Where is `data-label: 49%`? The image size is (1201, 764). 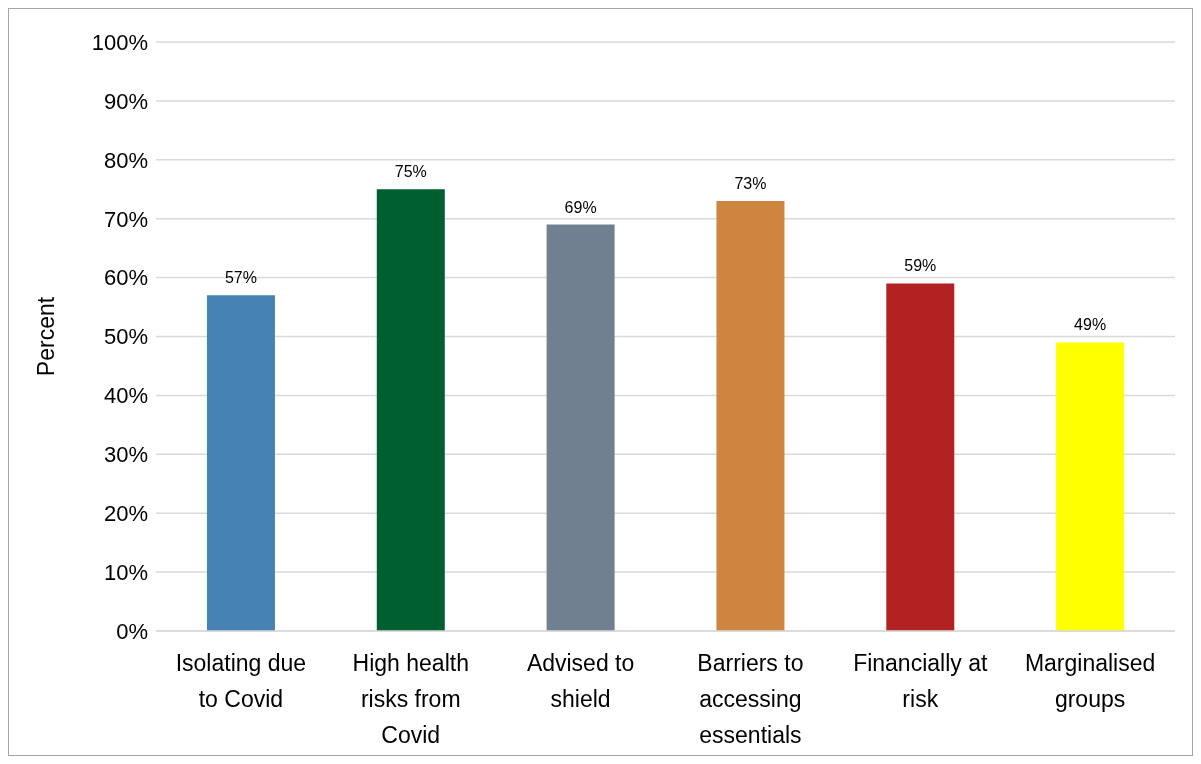 data-label: 49% is located at coordinates (1090, 325).